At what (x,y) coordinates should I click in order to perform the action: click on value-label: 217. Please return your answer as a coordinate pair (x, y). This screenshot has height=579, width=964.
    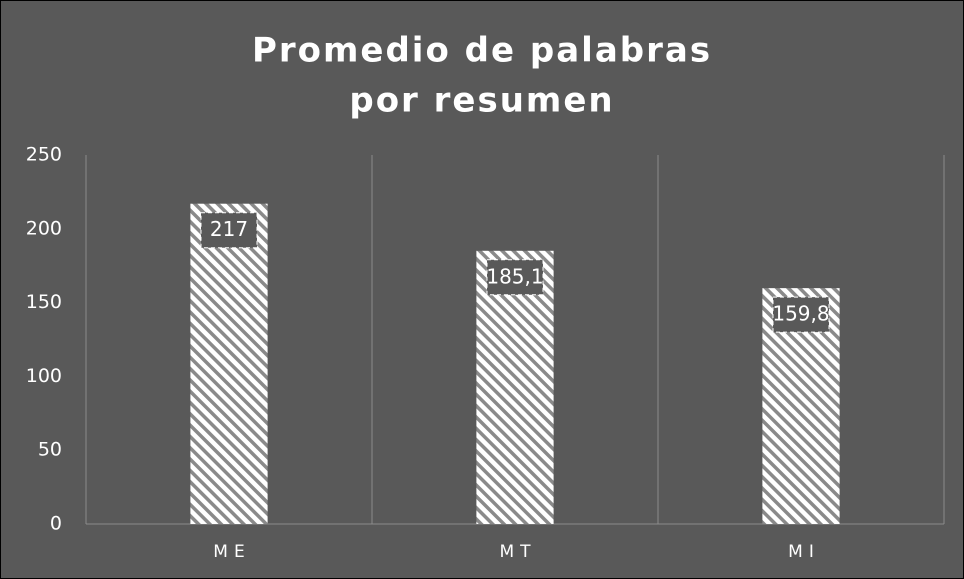
    Looking at the image, I should click on (229, 229).